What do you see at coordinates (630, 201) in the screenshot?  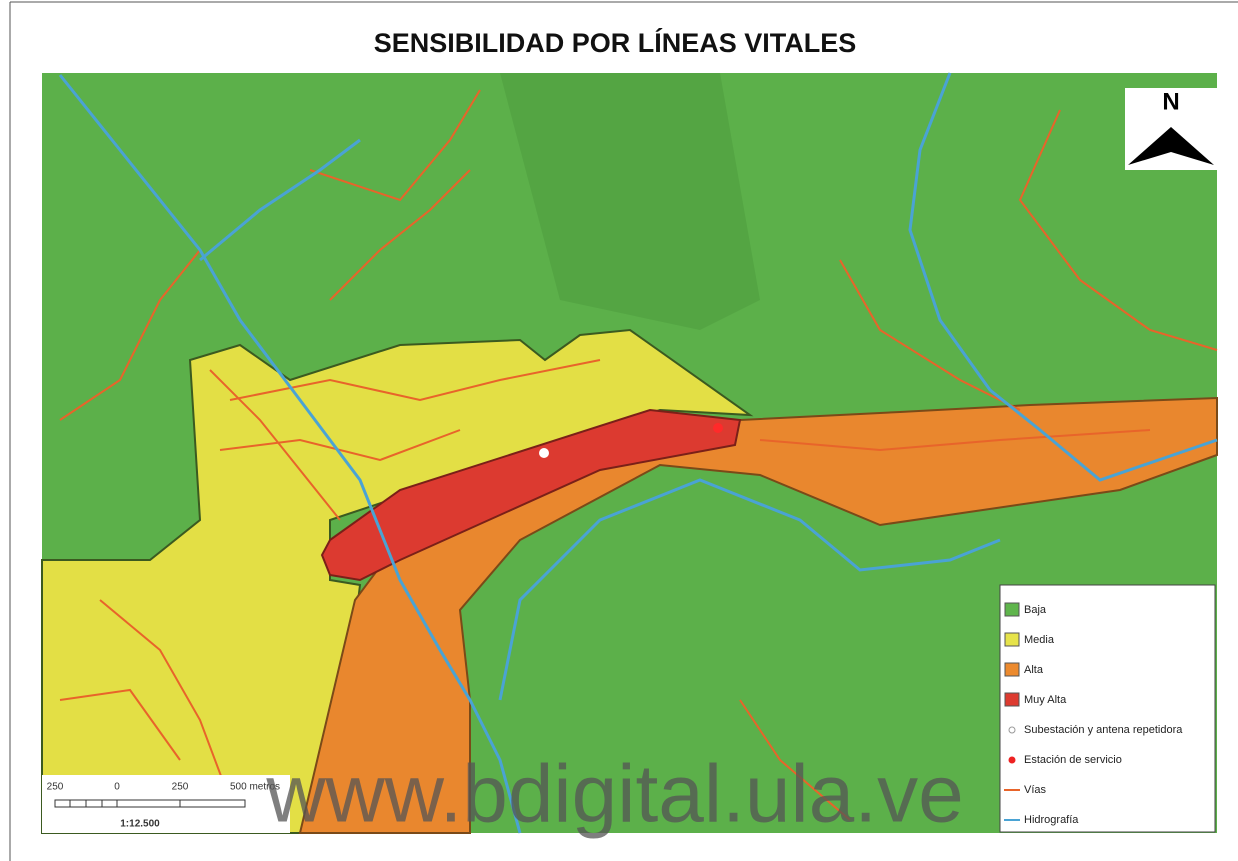 I see `terrain-shade` at bounding box center [630, 201].